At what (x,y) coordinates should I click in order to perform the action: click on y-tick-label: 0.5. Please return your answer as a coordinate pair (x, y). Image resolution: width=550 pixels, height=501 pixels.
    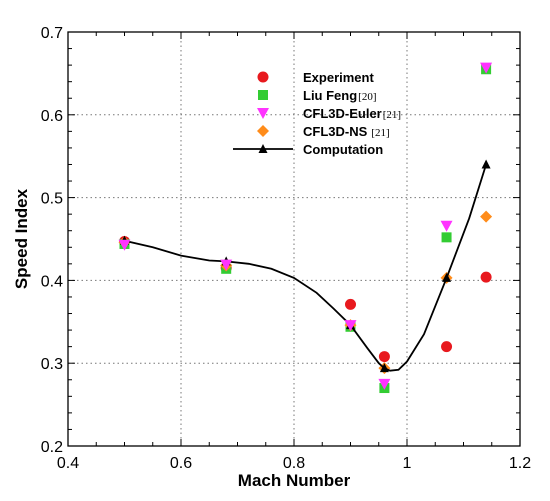
    Looking at the image, I should click on (52, 199).